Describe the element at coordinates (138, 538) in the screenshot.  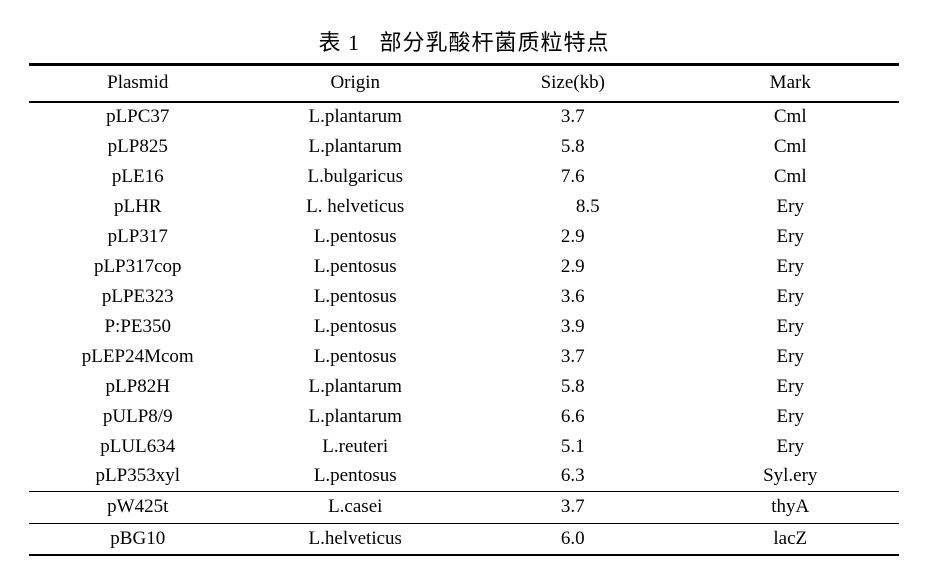
I see `table-cell: pBG10` at that location.